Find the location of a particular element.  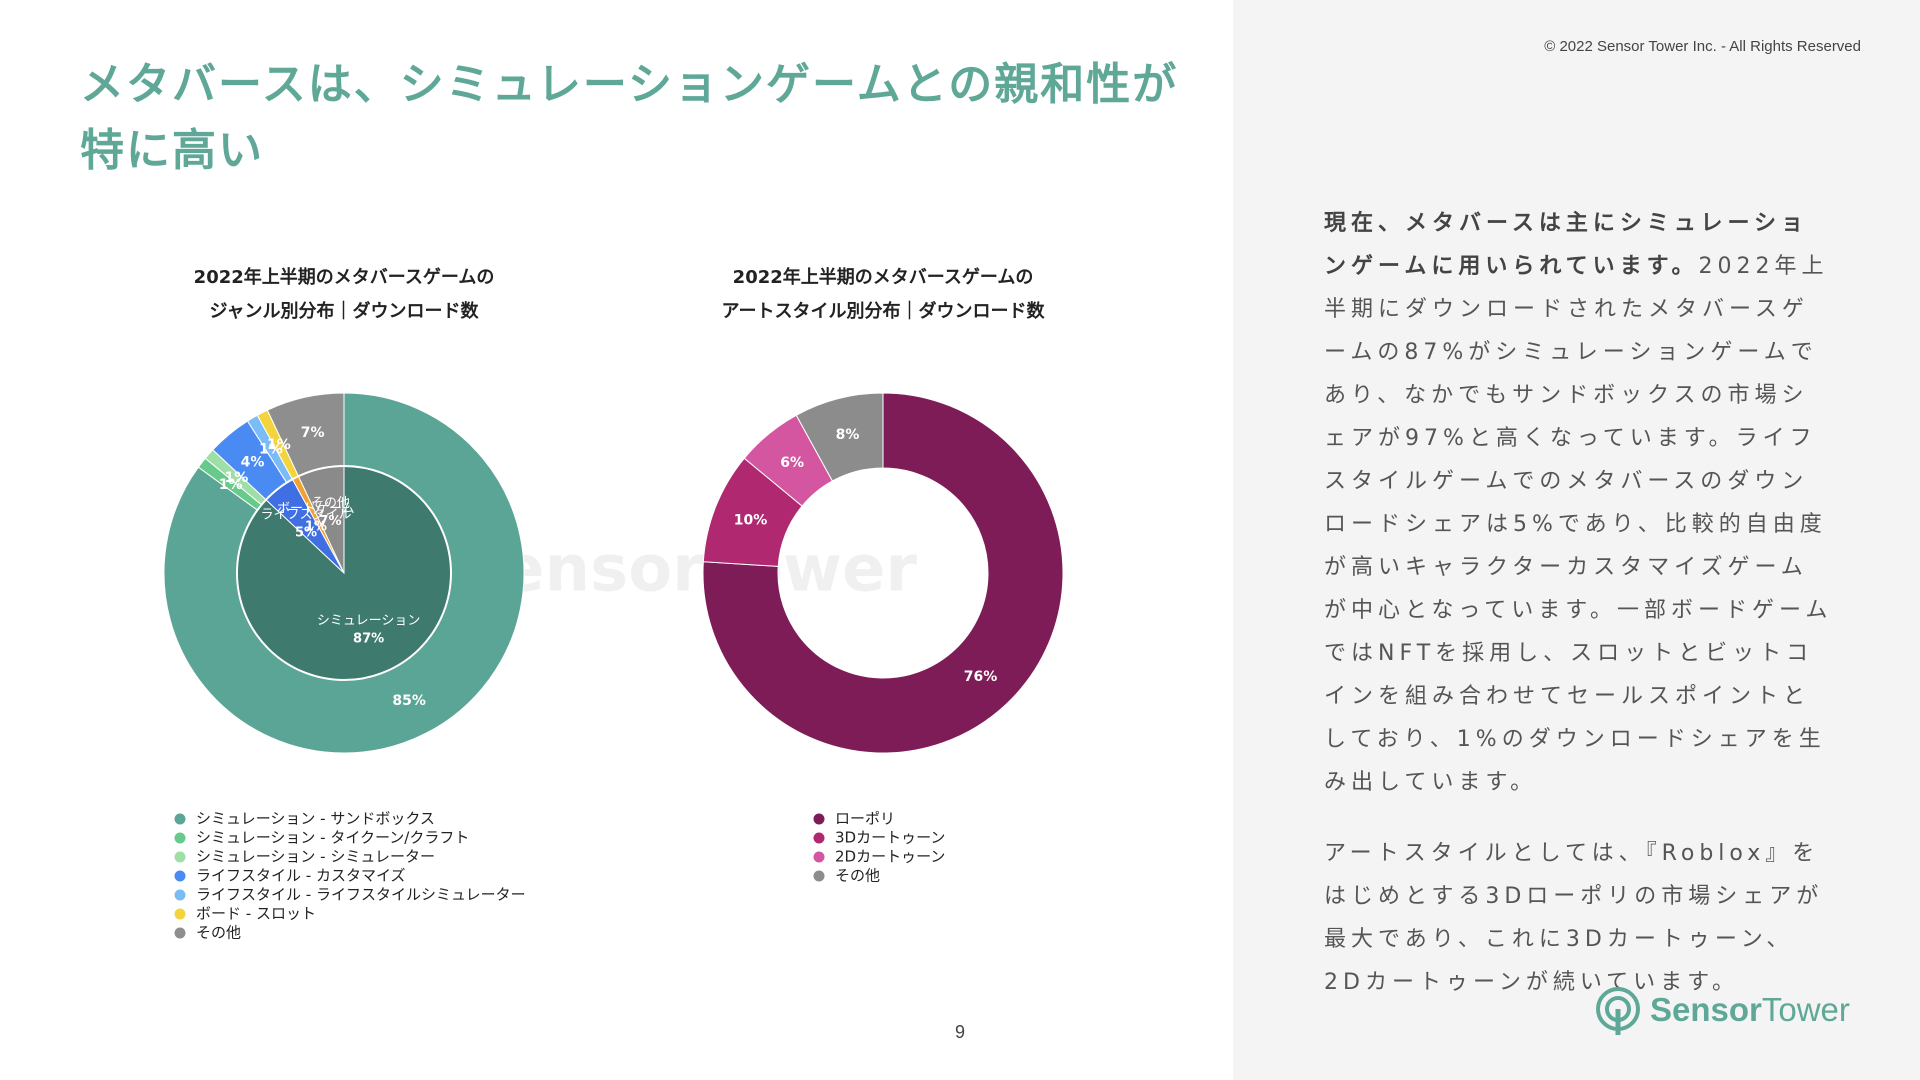

legend-label: 2Dカートゥーン is located at coordinates (890, 857).